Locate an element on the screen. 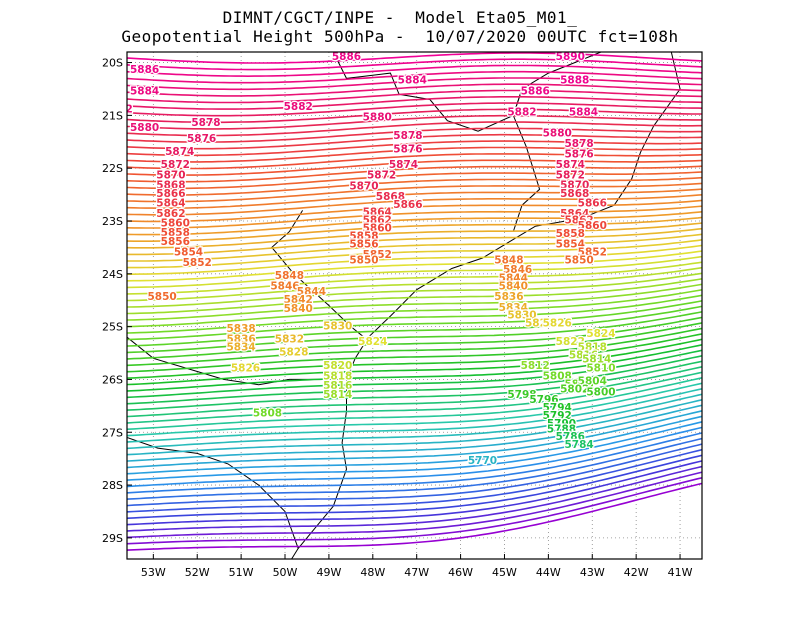 The height and width of the screenshot is (618, 800). x-tick-label: 47W is located at coordinates (416, 572).